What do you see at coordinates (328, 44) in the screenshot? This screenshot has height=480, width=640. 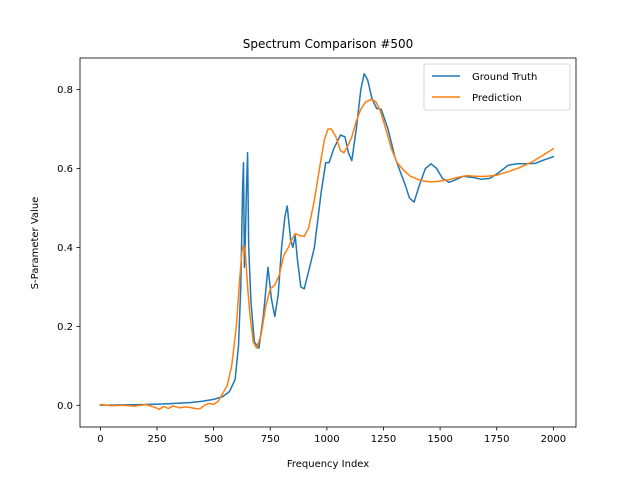 I see `chart-title: Spectrum Comparison #500` at bounding box center [328, 44].